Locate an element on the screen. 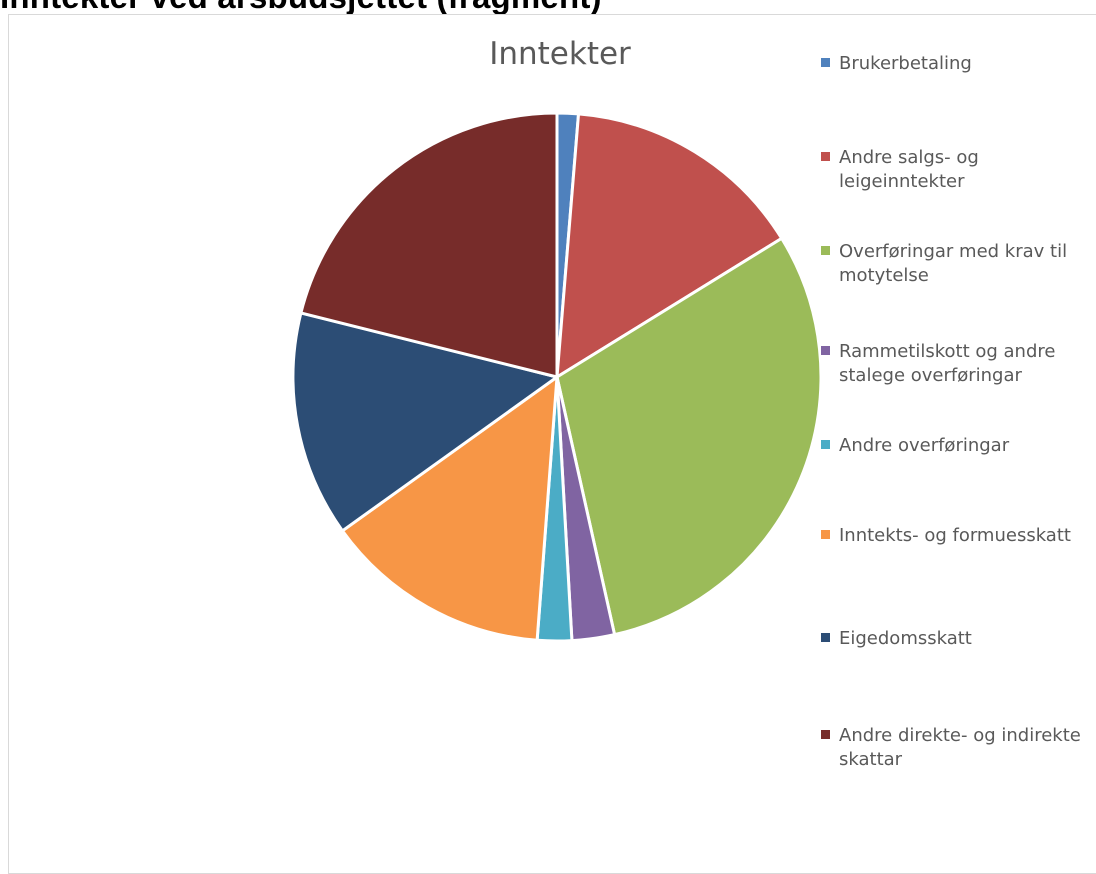  page-heading-clip: Inntekter ved årsbudsjettet (fragment) is located at coordinates (548, 7).